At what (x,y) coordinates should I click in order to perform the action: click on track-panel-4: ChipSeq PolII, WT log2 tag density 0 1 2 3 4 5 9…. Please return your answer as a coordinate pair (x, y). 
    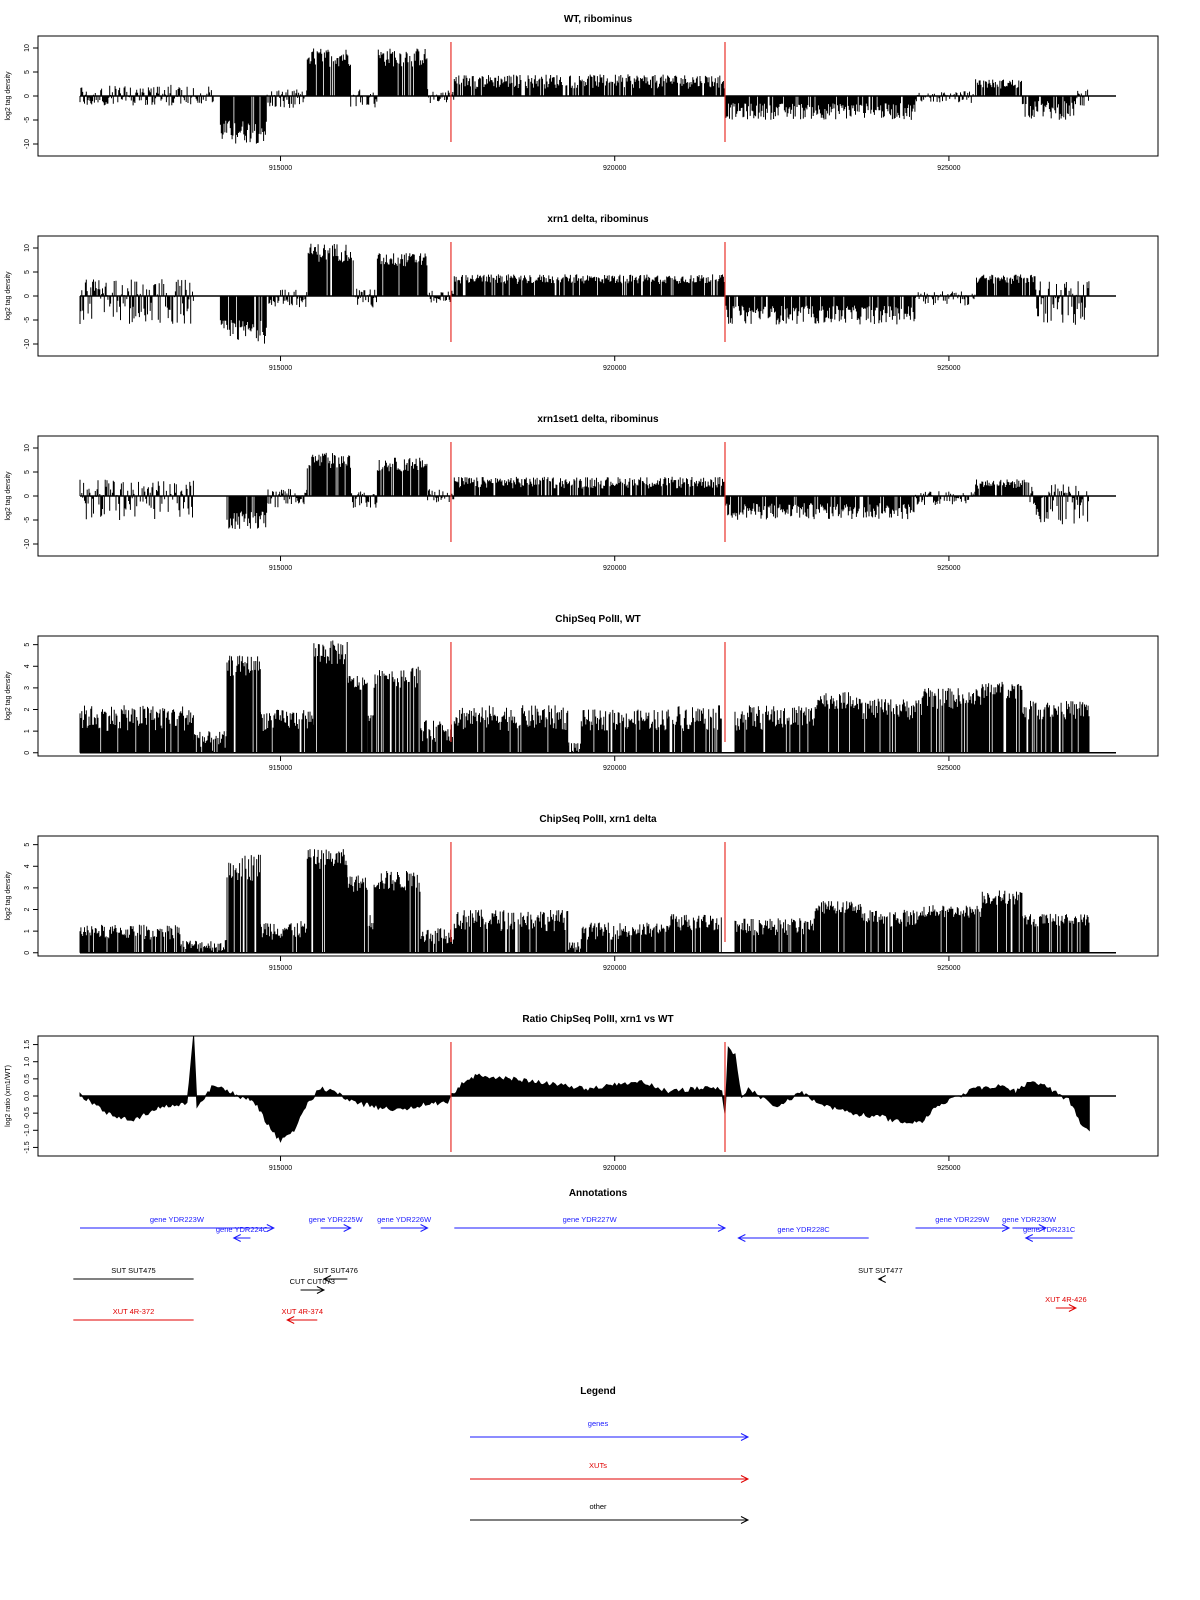
    Looking at the image, I should click on (582, 693).